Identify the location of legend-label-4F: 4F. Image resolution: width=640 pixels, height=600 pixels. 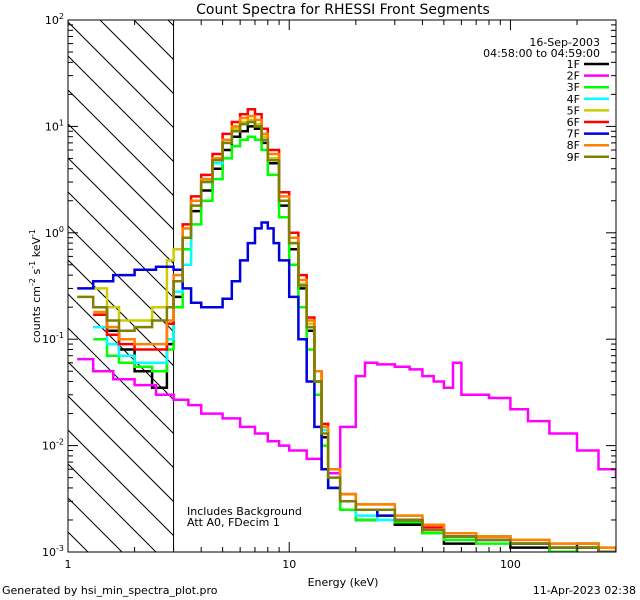
(573, 99).